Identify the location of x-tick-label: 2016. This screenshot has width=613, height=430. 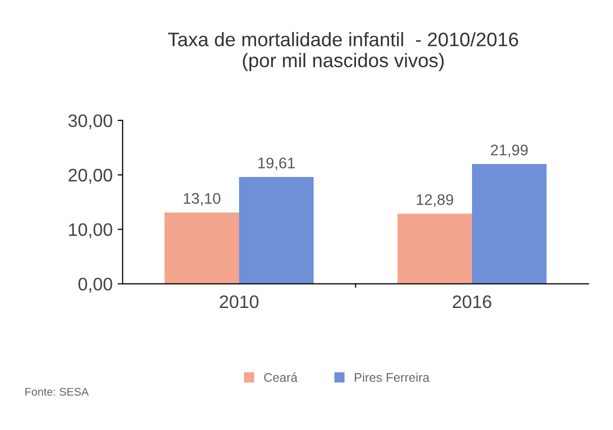
(472, 301).